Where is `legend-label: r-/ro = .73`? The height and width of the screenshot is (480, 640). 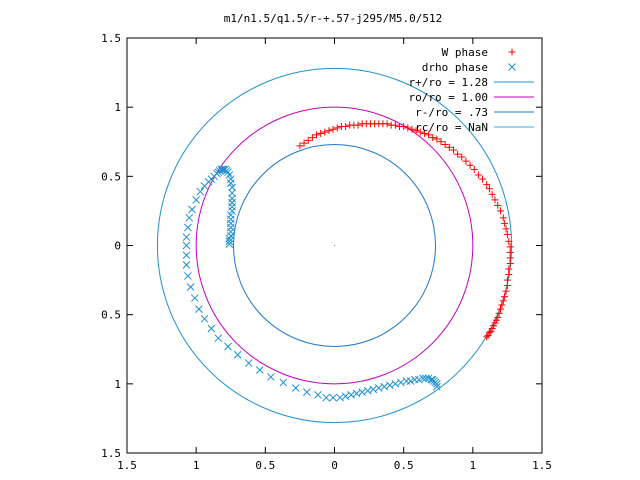
legend-label: r-/ro = .73 is located at coordinates (451, 112).